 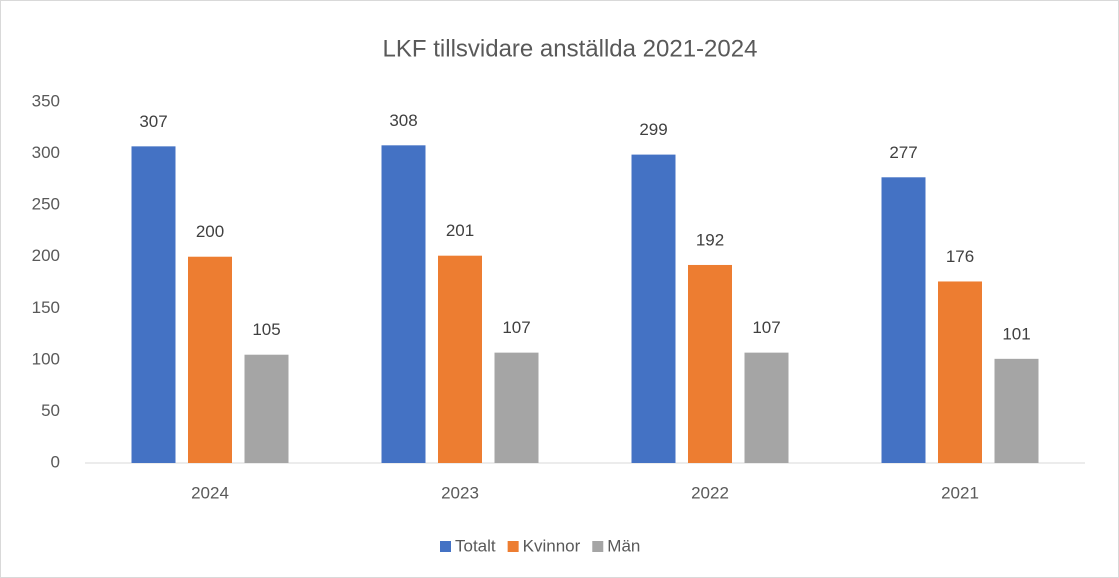 What do you see at coordinates (475, 545) in the screenshot?
I see `legend-label: Totalt` at bounding box center [475, 545].